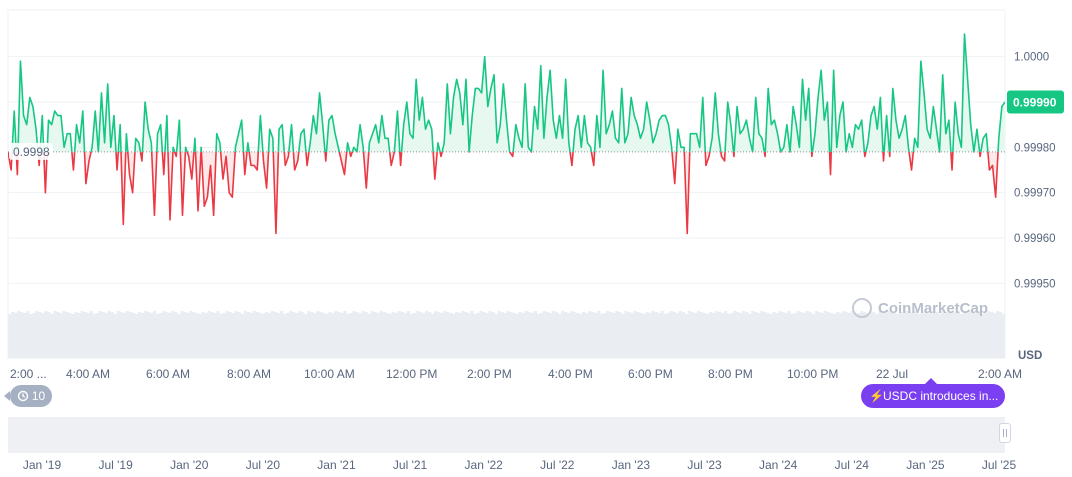 The height and width of the screenshot is (477, 1072). What do you see at coordinates (1005, 433) in the screenshot?
I see `range-navigator-handle` at bounding box center [1005, 433].